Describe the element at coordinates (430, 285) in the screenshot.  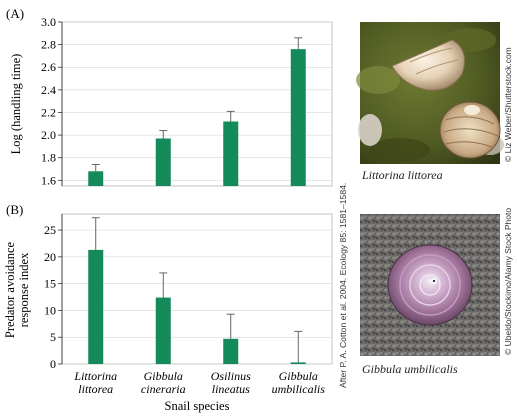
I see `photo-gibbula-umbilicalis` at that location.